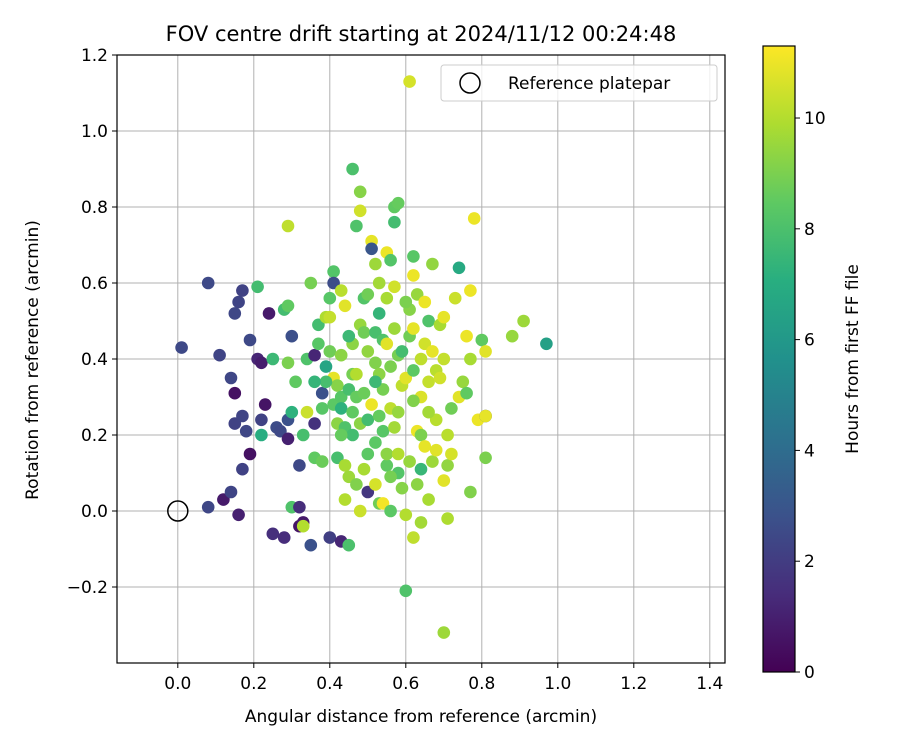 Image resolution: width=900 pixels, height=750 pixels. What do you see at coordinates (92, 322) in the screenshot?
I see `y-ticks: −0.2 0.0 0.2 0.4 0.6 0.8 1.0 1.2` at bounding box center [92, 322].